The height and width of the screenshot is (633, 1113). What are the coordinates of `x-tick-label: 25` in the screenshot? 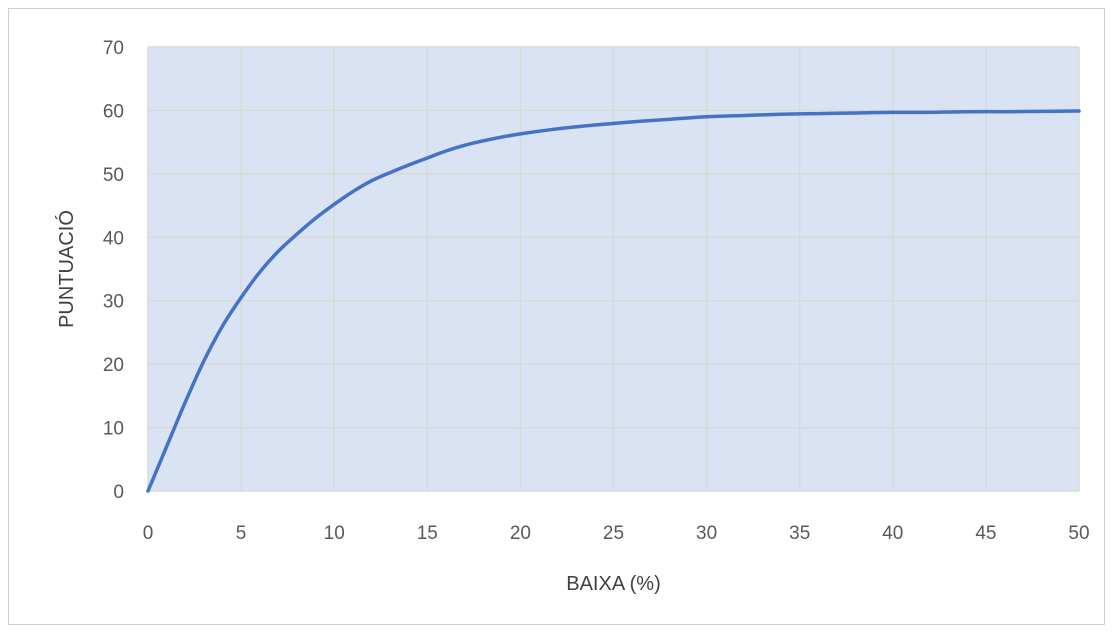 It's located at (613, 533).